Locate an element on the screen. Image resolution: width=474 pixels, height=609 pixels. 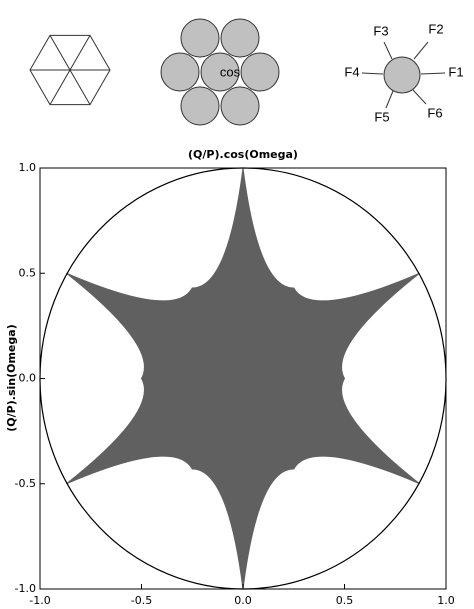
force-label: F4 is located at coordinates (351, 71).